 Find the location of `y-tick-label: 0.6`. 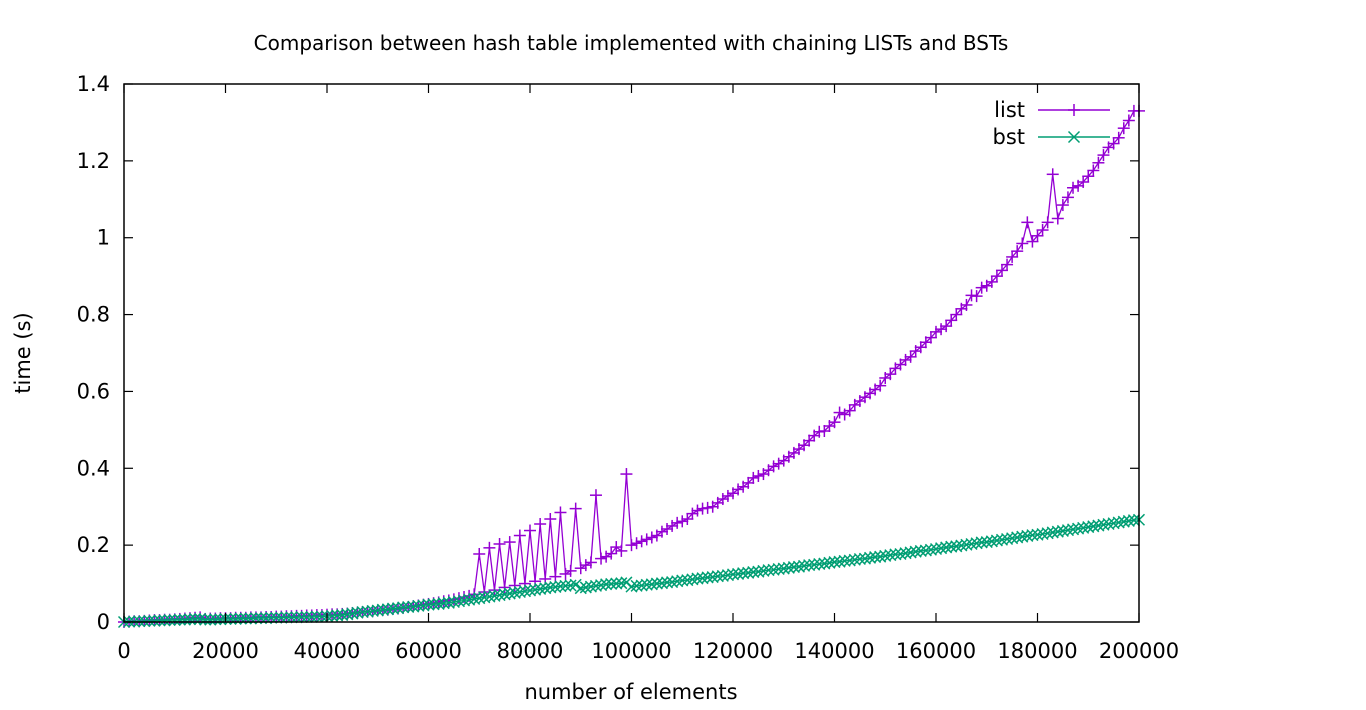

y-tick-label: 0.6 is located at coordinates (93, 391).